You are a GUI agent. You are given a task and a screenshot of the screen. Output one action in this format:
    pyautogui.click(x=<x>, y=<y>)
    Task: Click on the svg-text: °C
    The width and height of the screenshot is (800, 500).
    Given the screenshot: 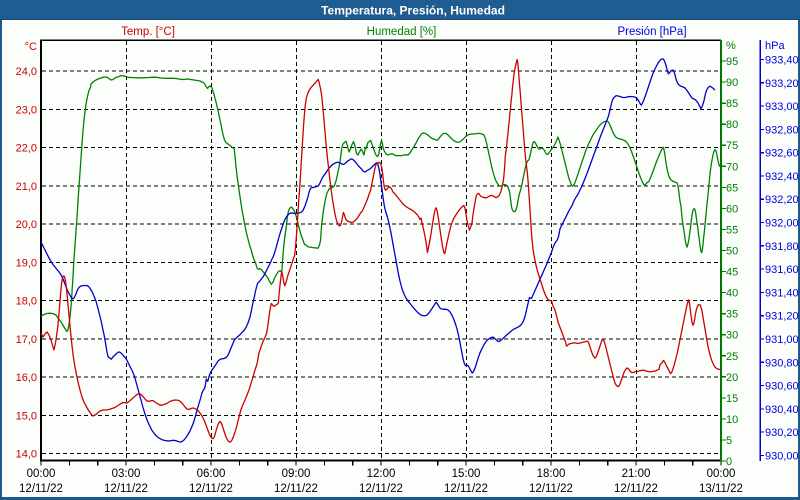 What is the action you would take?
    pyautogui.click(x=31, y=47)
    